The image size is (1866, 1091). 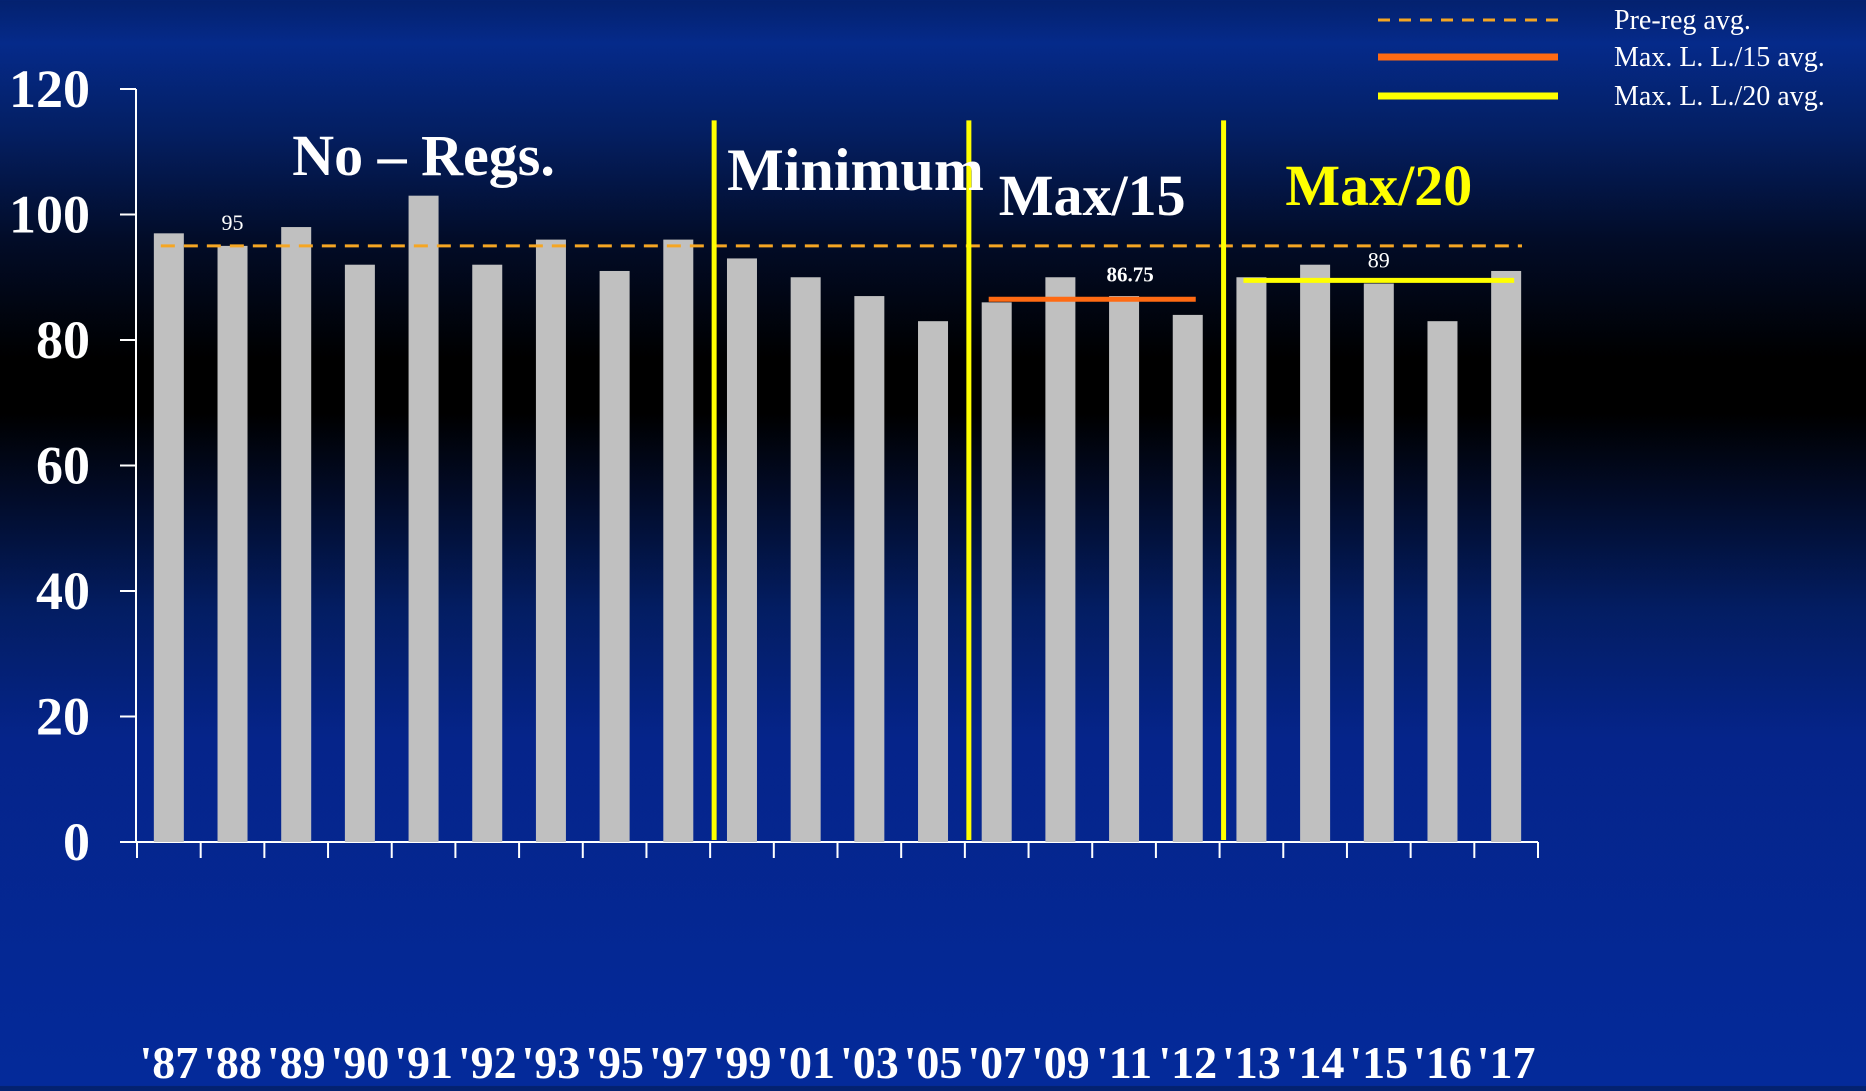 I want to click on x-tick-label: '17, so click(x=1506, y=1061).